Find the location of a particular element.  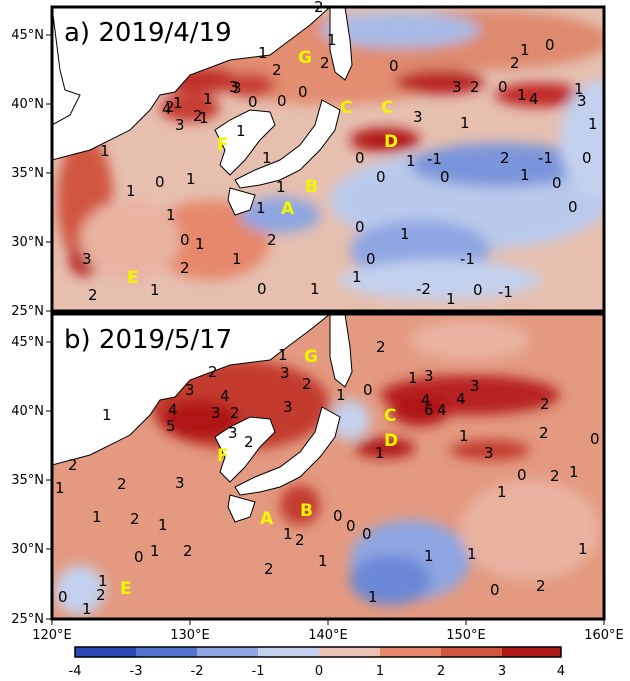

colorbar-tick: 0 is located at coordinates (319, 671).